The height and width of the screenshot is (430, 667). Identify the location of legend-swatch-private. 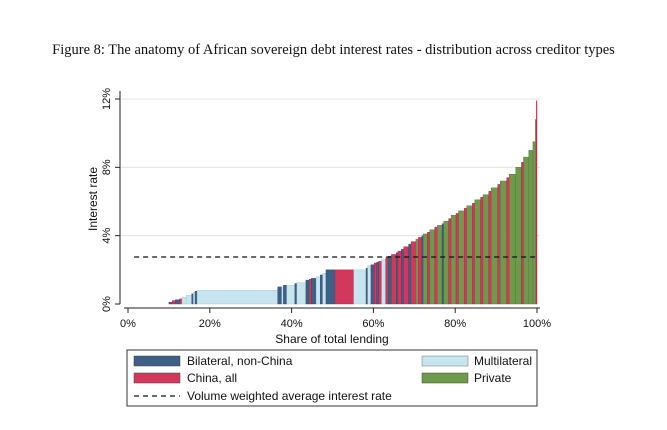
(445, 378).